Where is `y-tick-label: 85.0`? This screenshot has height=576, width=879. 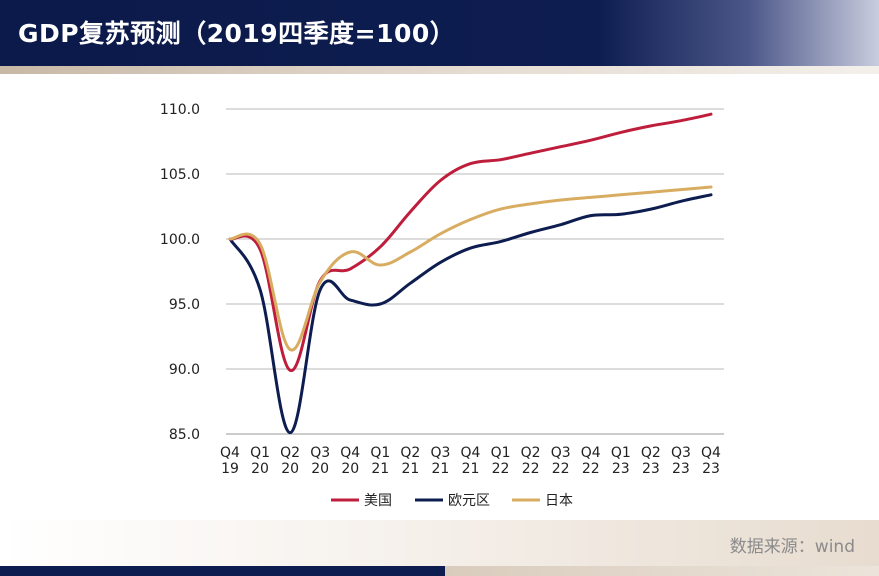 y-tick-label: 85.0 is located at coordinates (184, 435).